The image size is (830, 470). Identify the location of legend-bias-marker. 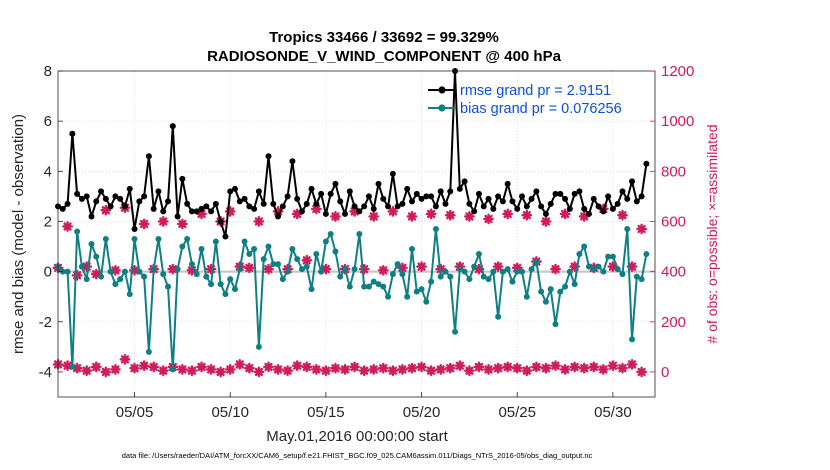
(442, 108).